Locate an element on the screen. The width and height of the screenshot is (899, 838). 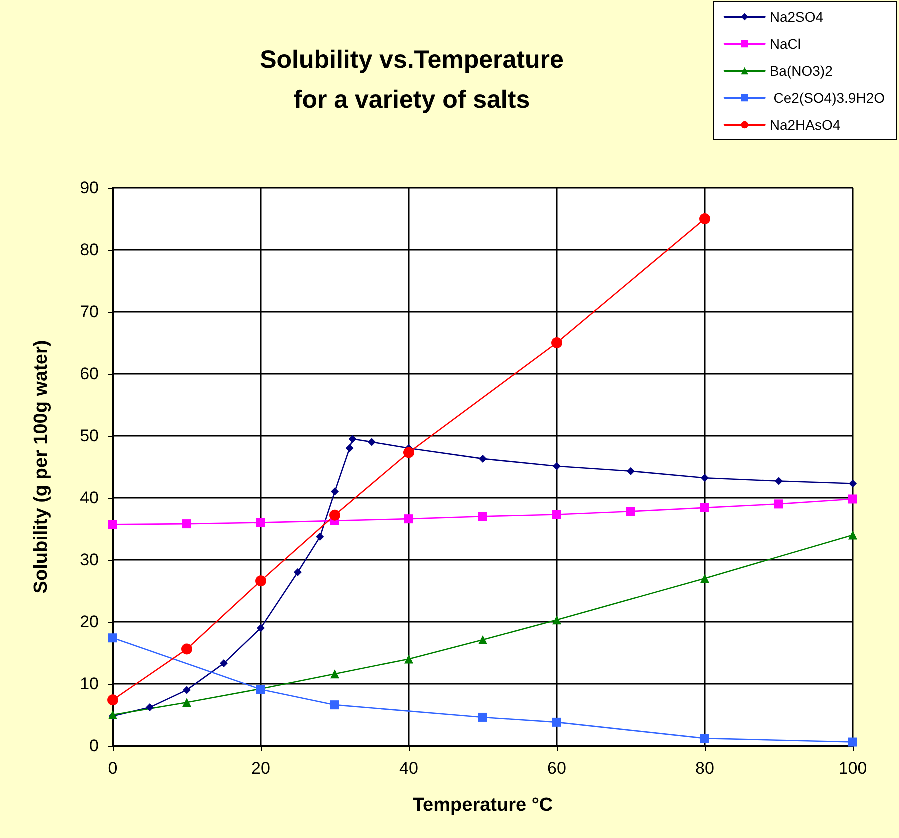
legend-label: Ba(NO3)2 is located at coordinates (802, 71).